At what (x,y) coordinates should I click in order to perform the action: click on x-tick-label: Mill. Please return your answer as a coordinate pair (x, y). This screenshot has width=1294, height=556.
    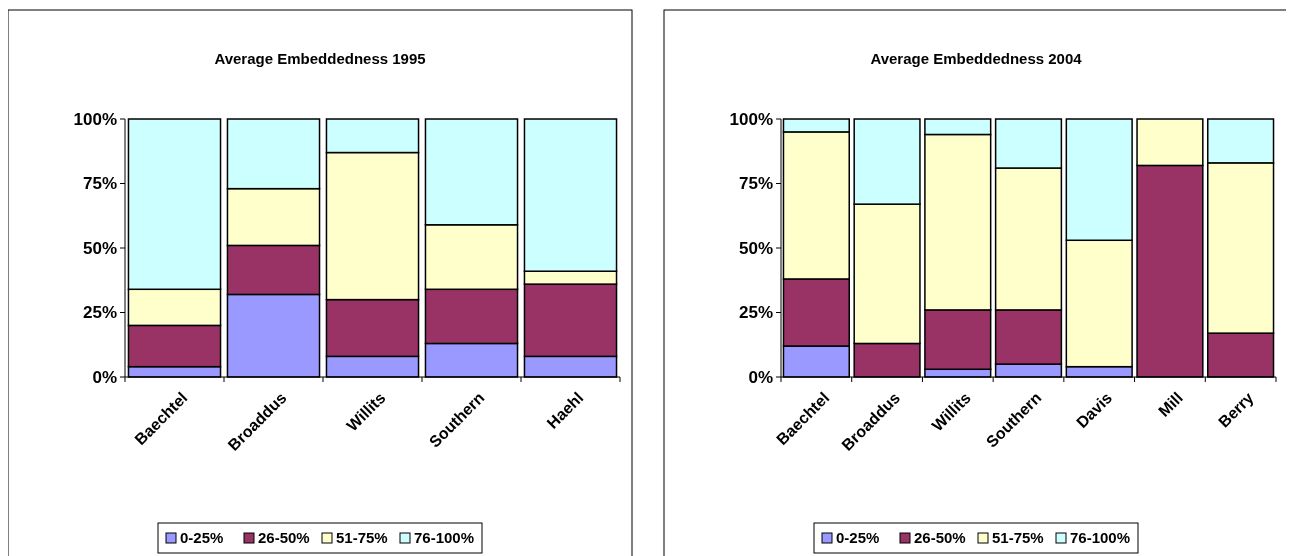
    Looking at the image, I should click on (1170, 404).